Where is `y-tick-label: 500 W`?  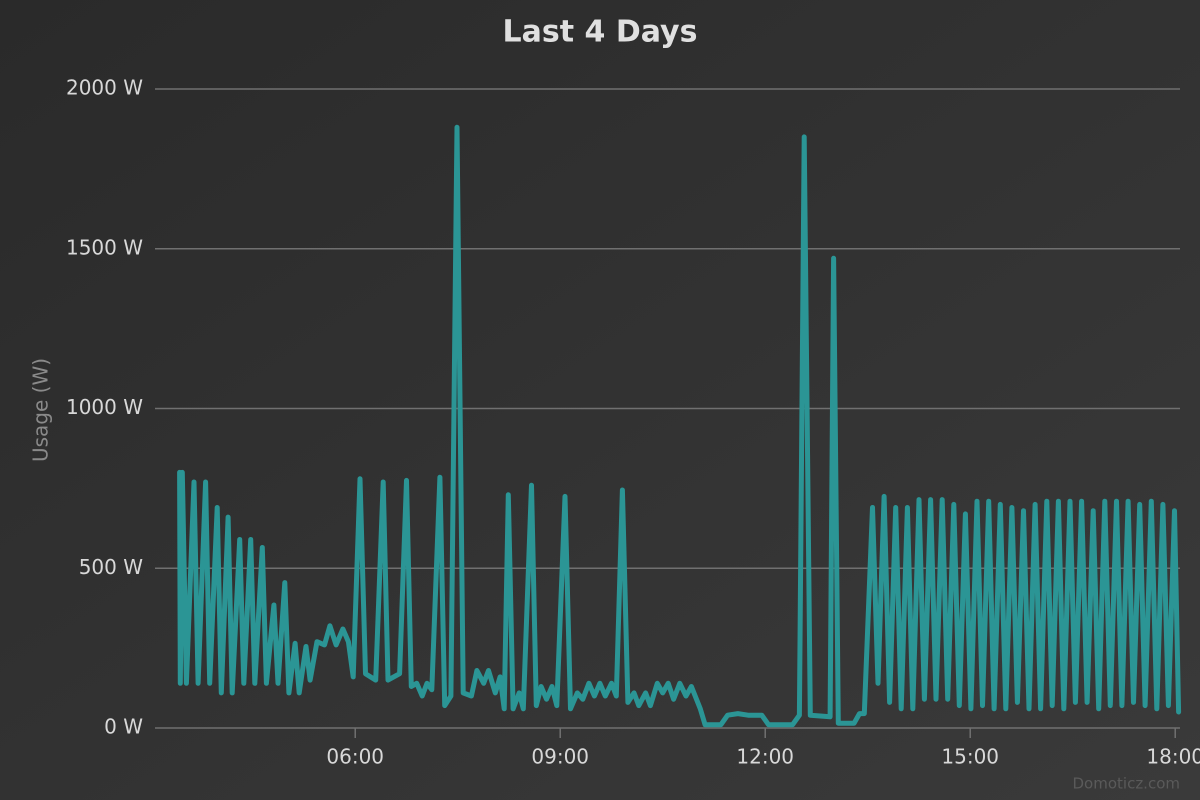 y-tick-label: 500 W is located at coordinates (111, 567).